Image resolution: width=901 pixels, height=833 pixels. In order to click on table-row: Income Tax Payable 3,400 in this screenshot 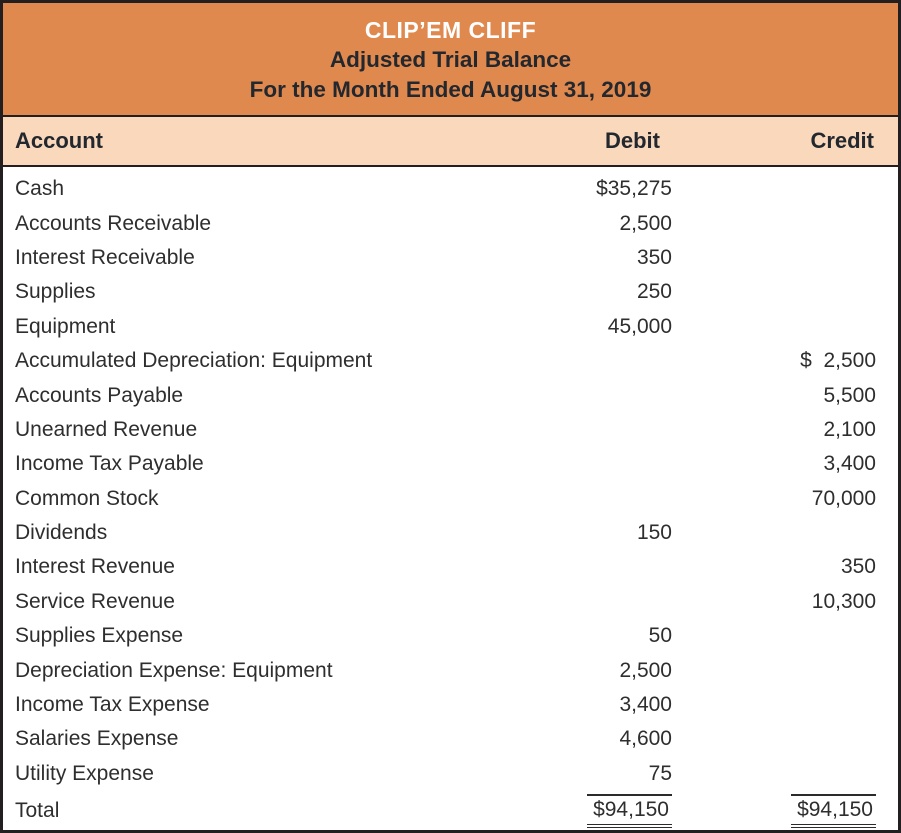, I will do `click(450, 464)`.